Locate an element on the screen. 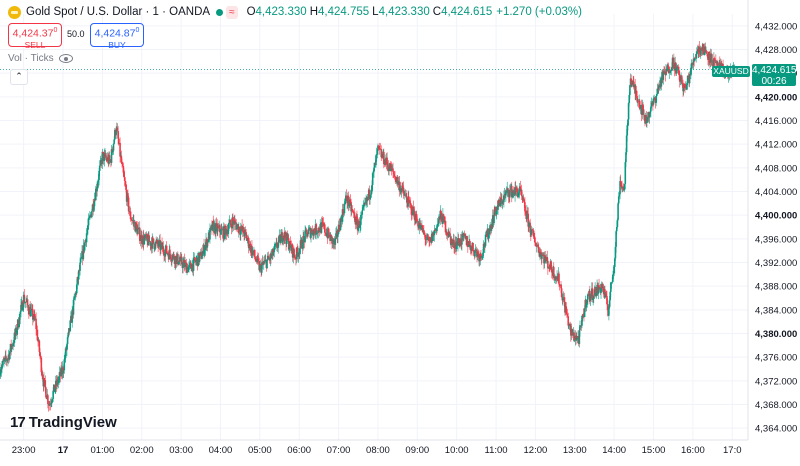 This screenshot has width=800, height=466. x-tick-label: 15:00 is located at coordinates (654, 450).